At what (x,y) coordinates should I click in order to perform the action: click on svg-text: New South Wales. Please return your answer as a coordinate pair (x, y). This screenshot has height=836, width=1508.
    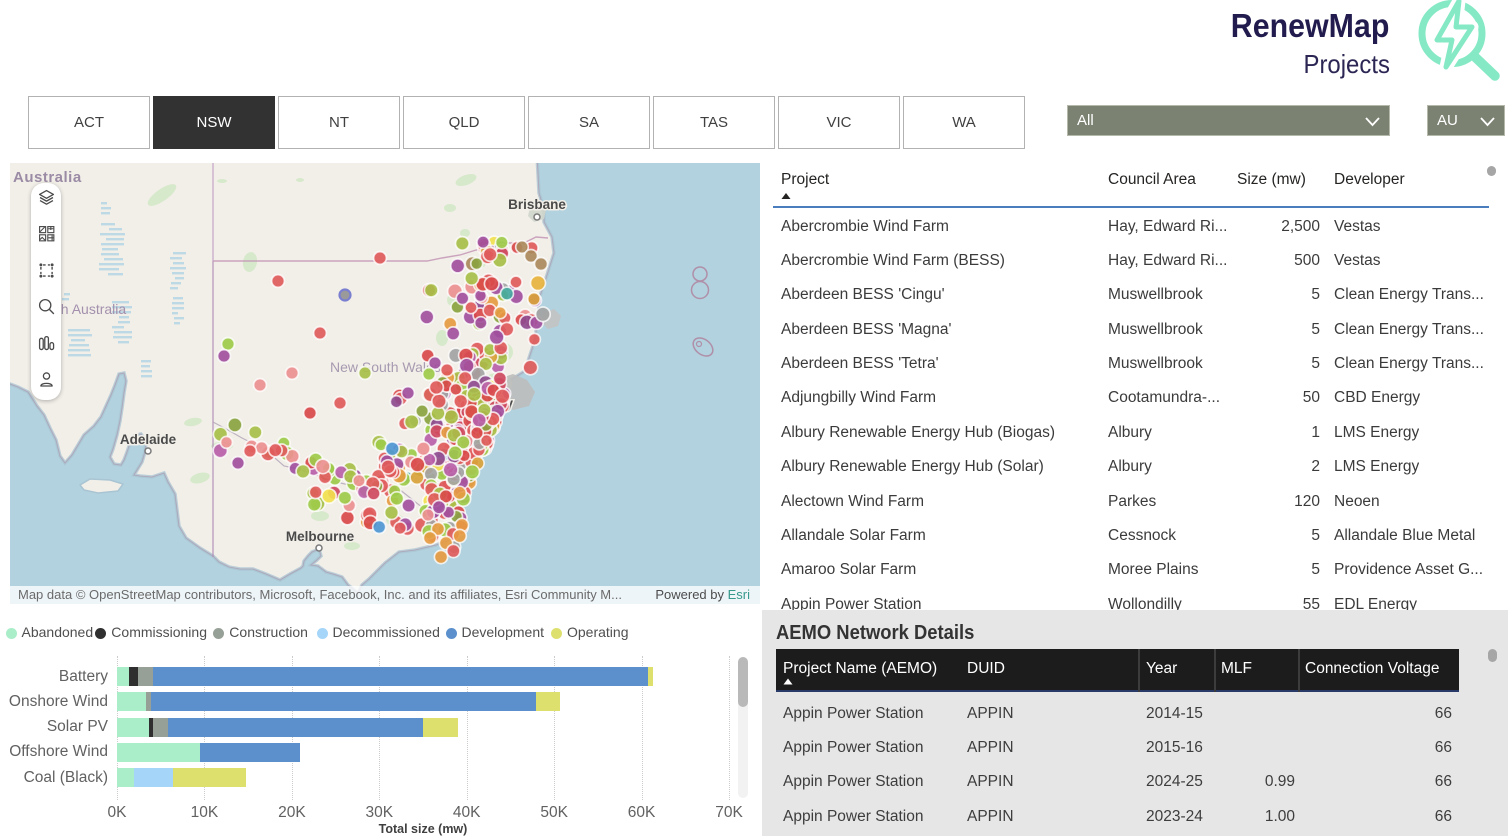
    Looking at the image, I should click on (385, 367).